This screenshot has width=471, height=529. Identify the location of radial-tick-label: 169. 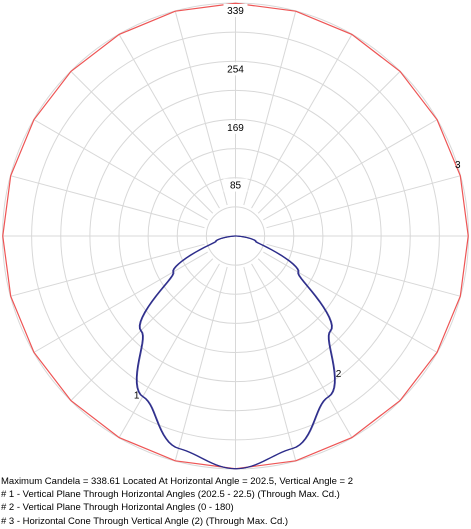
(235, 128).